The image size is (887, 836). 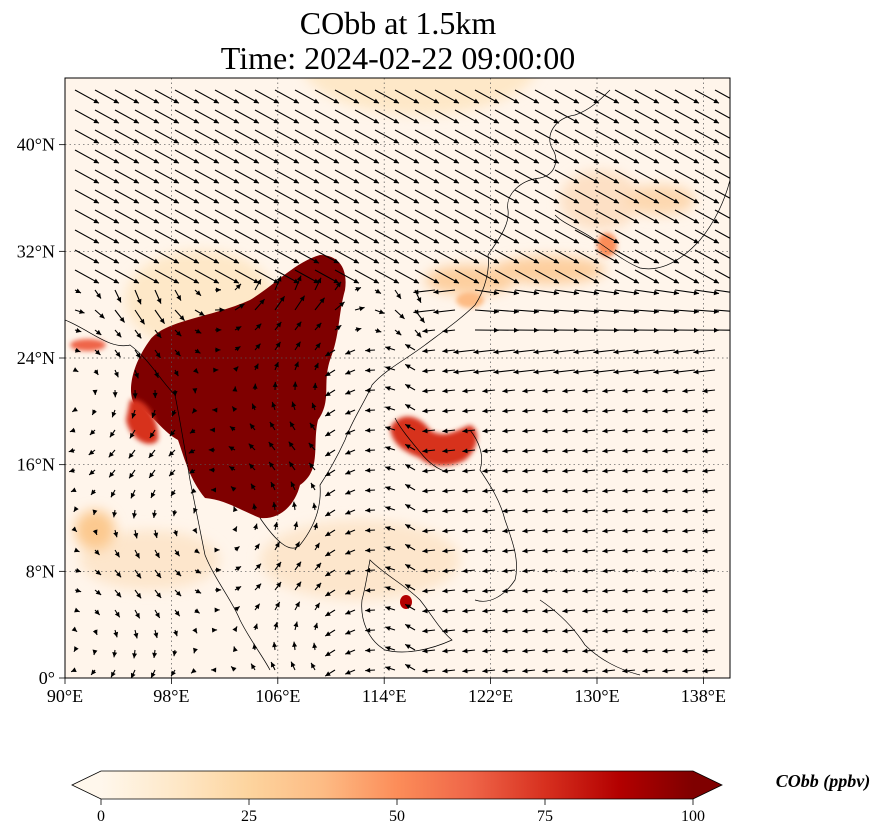 What do you see at coordinates (86, 785) in the screenshot?
I see `colorbar-extend-low` at bounding box center [86, 785].